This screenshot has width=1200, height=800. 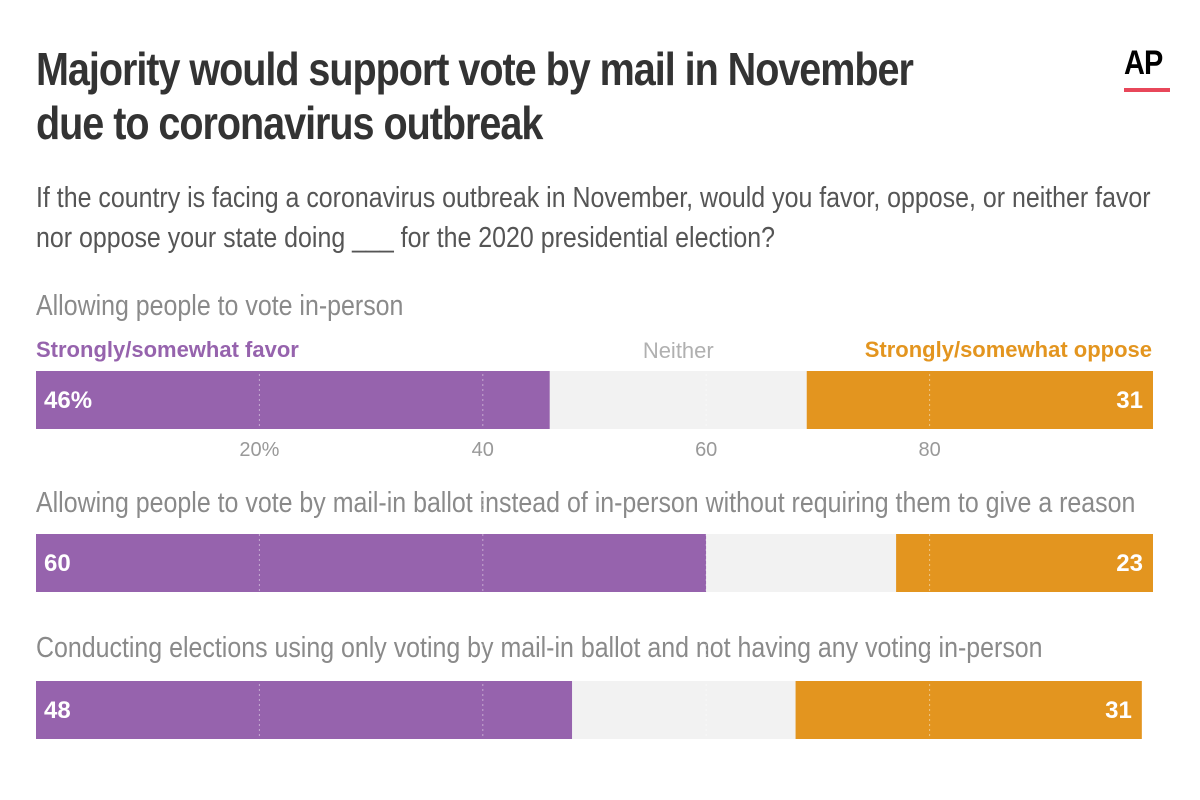 What do you see at coordinates (259, 450) in the screenshot?
I see `x-tick-label-20: 20%` at bounding box center [259, 450].